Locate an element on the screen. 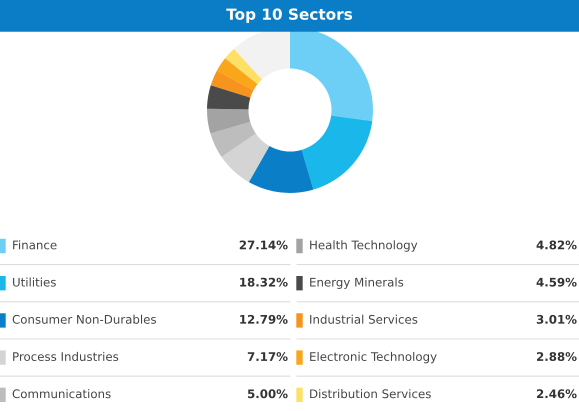 This screenshot has width=579, height=411. legend-label: Finance is located at coordinates (35, 245).